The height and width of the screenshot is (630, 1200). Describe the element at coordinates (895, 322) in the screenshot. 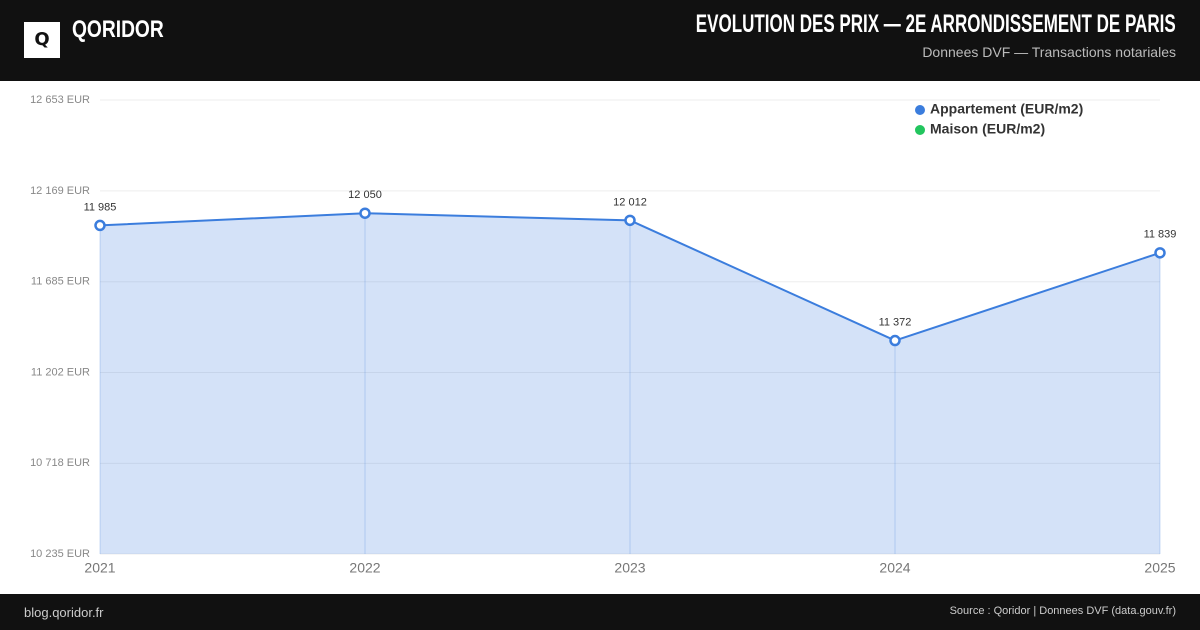

I see `data-label: 11 372` at that location.